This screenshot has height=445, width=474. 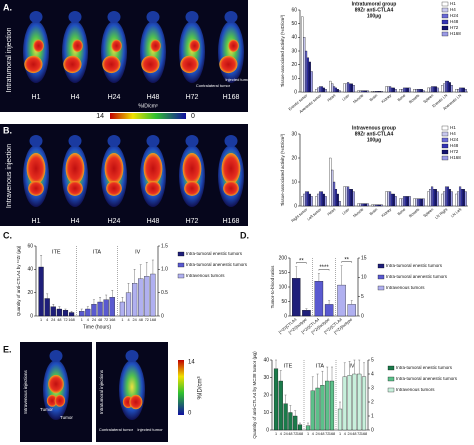 I want to click on timepoint-label: H4, so click(x=75, y=97).